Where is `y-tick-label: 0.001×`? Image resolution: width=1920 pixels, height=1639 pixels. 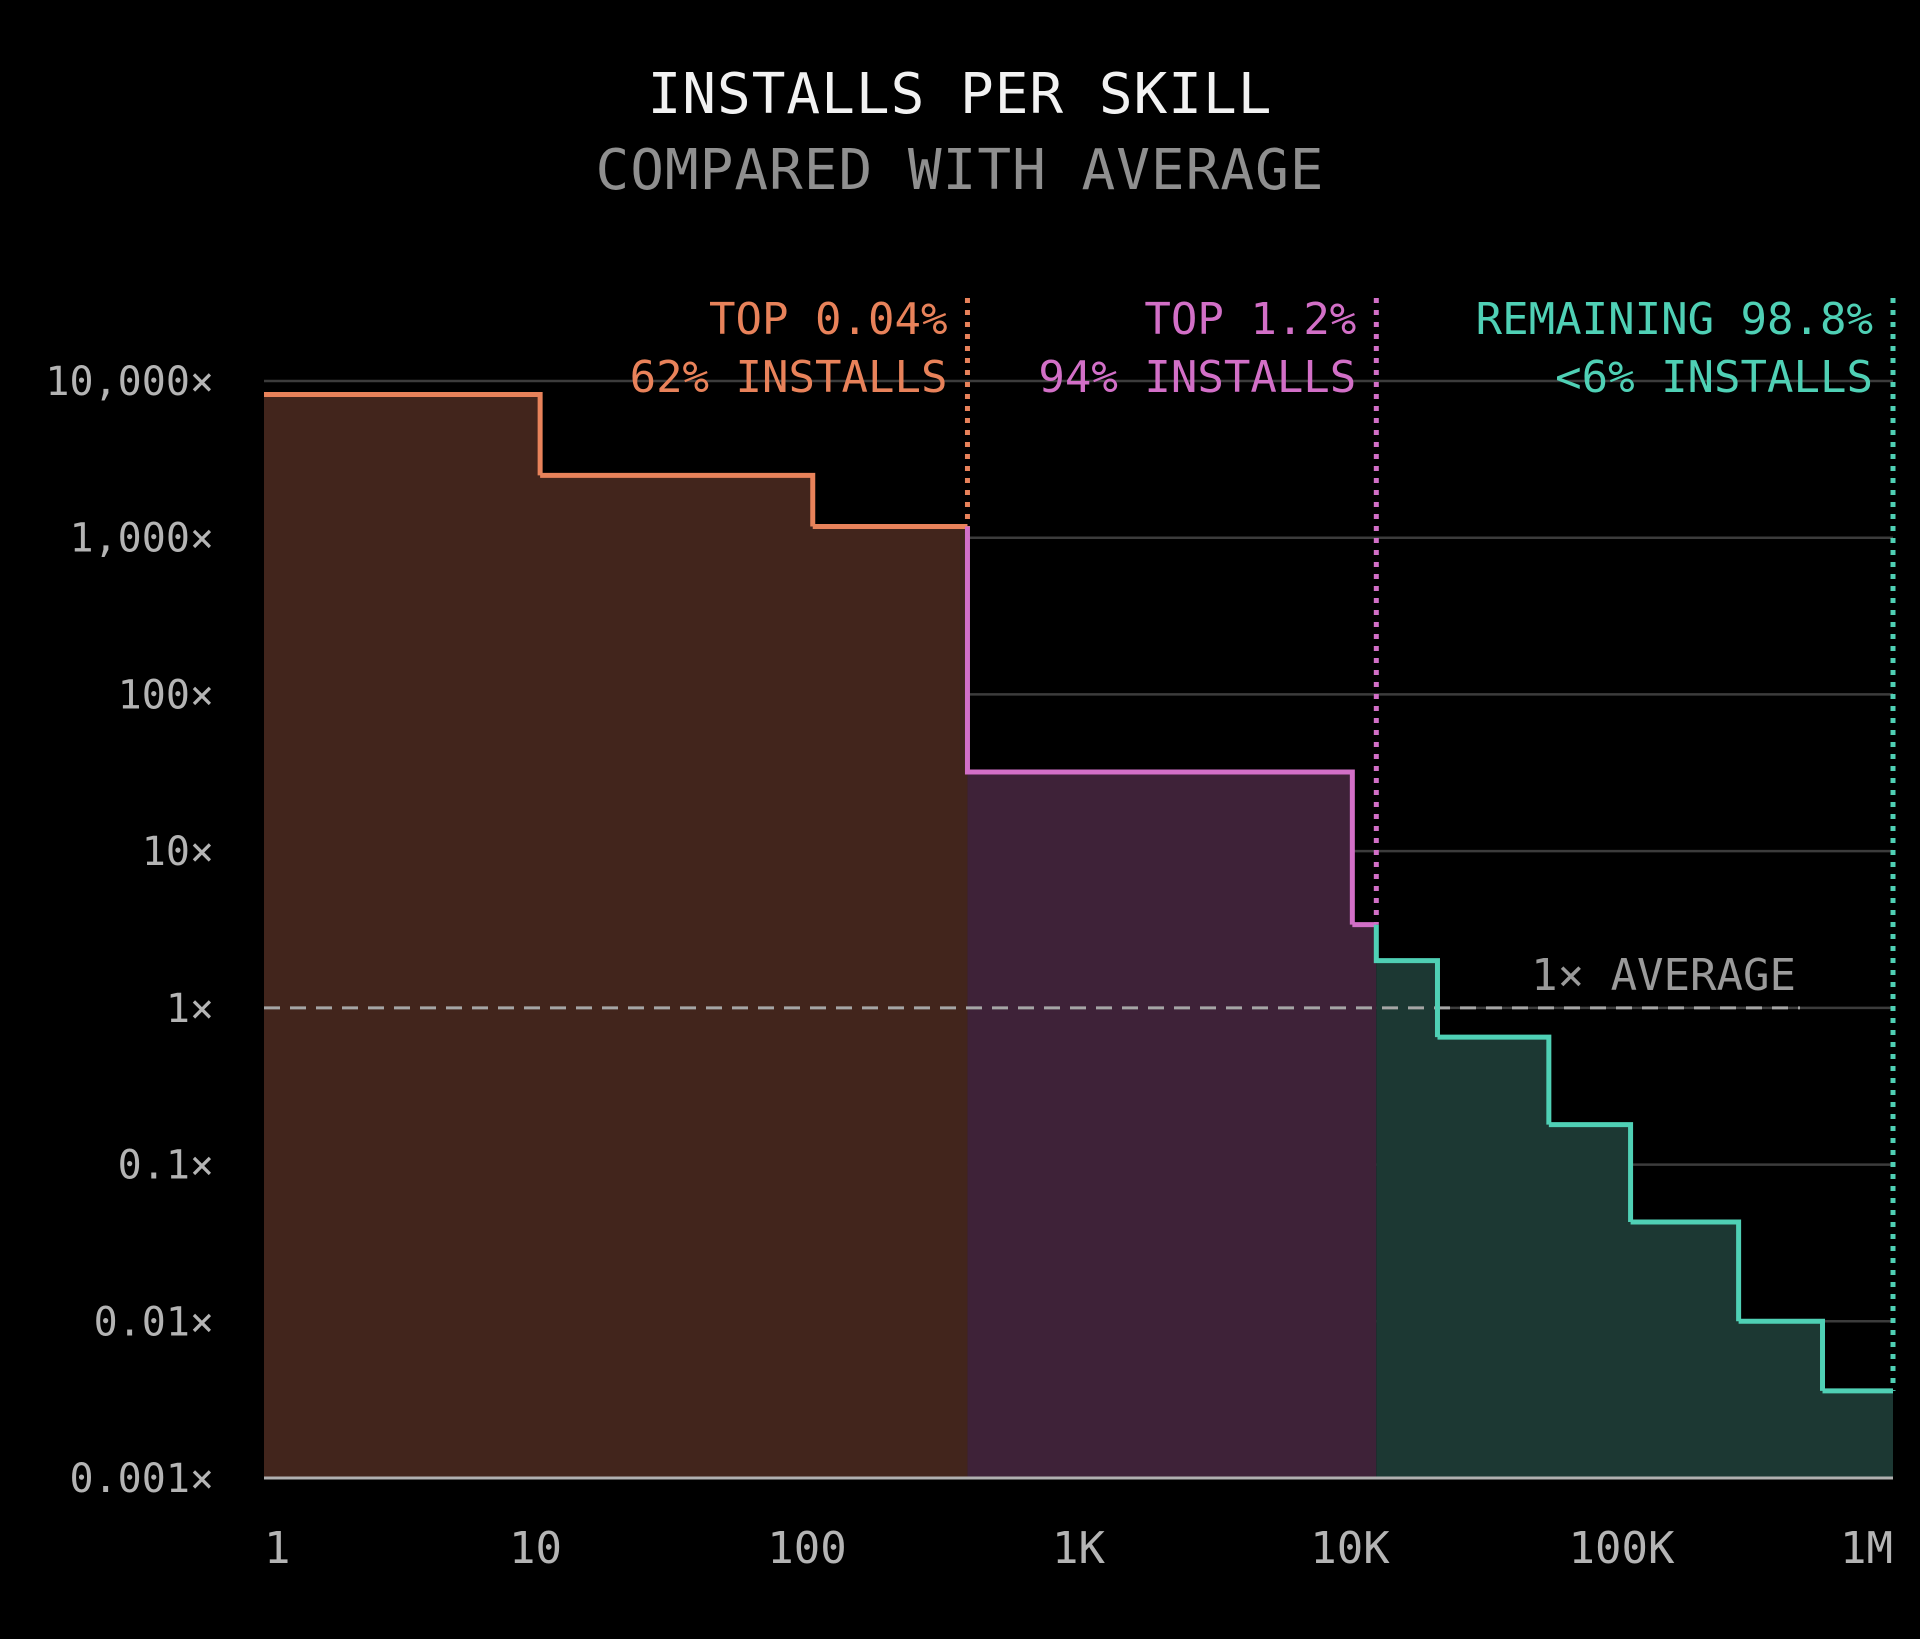
y-tick-label: 0.001× is located at coordinates (142, 1479).